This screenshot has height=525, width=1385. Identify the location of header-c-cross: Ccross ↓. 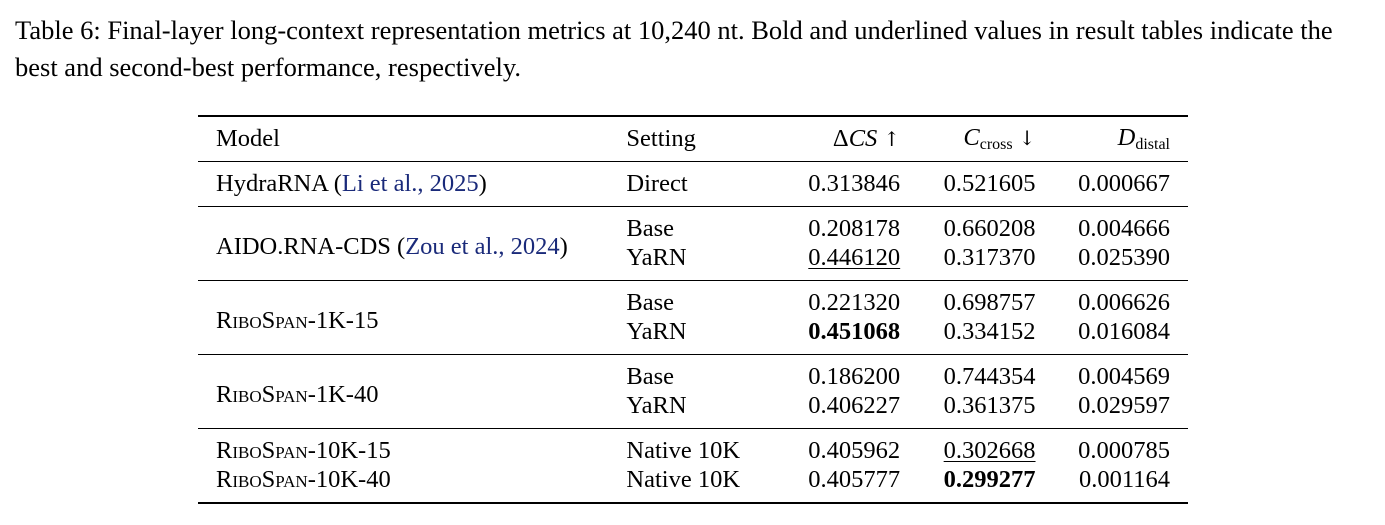
(968, 138).